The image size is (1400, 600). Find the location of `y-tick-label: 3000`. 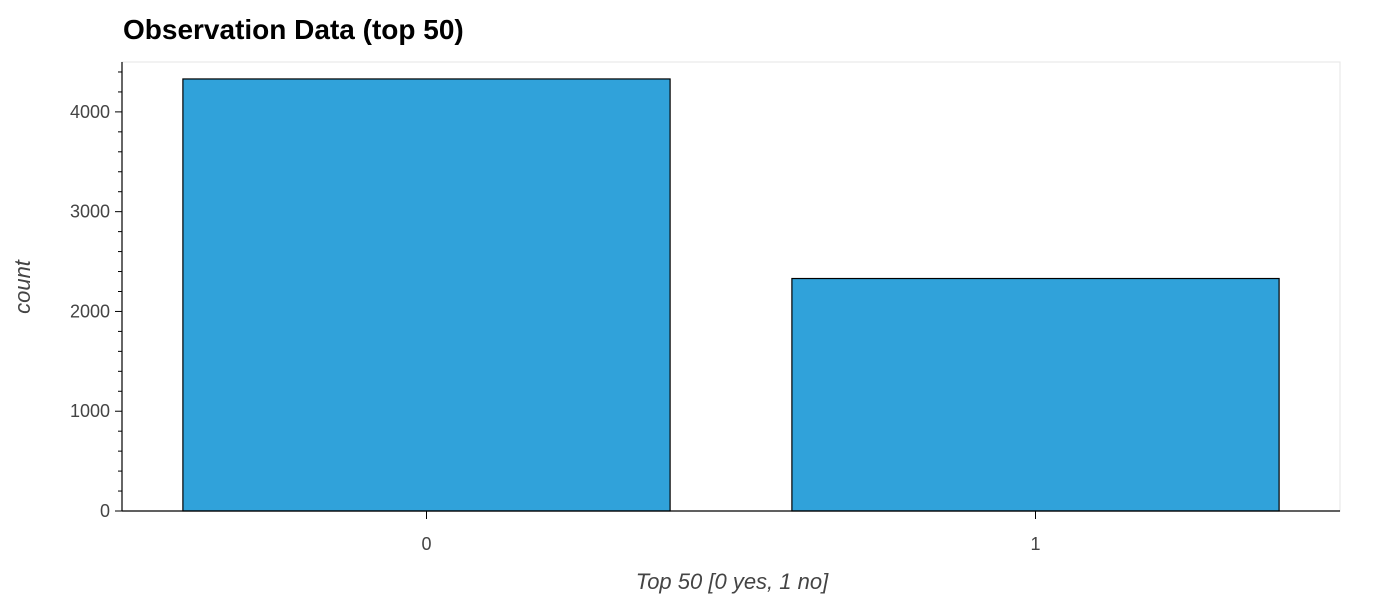

y-tick-label: 3000 is located at coordinates (90, 212).